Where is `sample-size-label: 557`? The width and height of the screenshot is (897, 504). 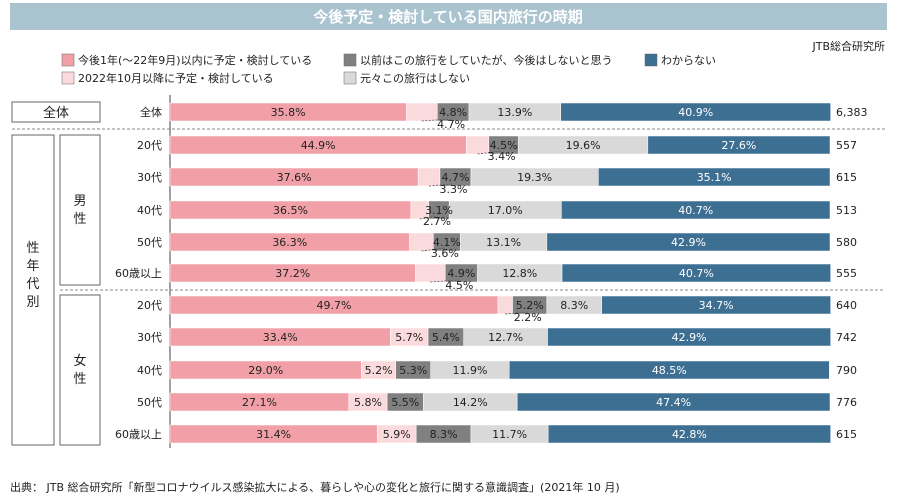
sample-size-label: 557 is located at coordinates (846, 145).